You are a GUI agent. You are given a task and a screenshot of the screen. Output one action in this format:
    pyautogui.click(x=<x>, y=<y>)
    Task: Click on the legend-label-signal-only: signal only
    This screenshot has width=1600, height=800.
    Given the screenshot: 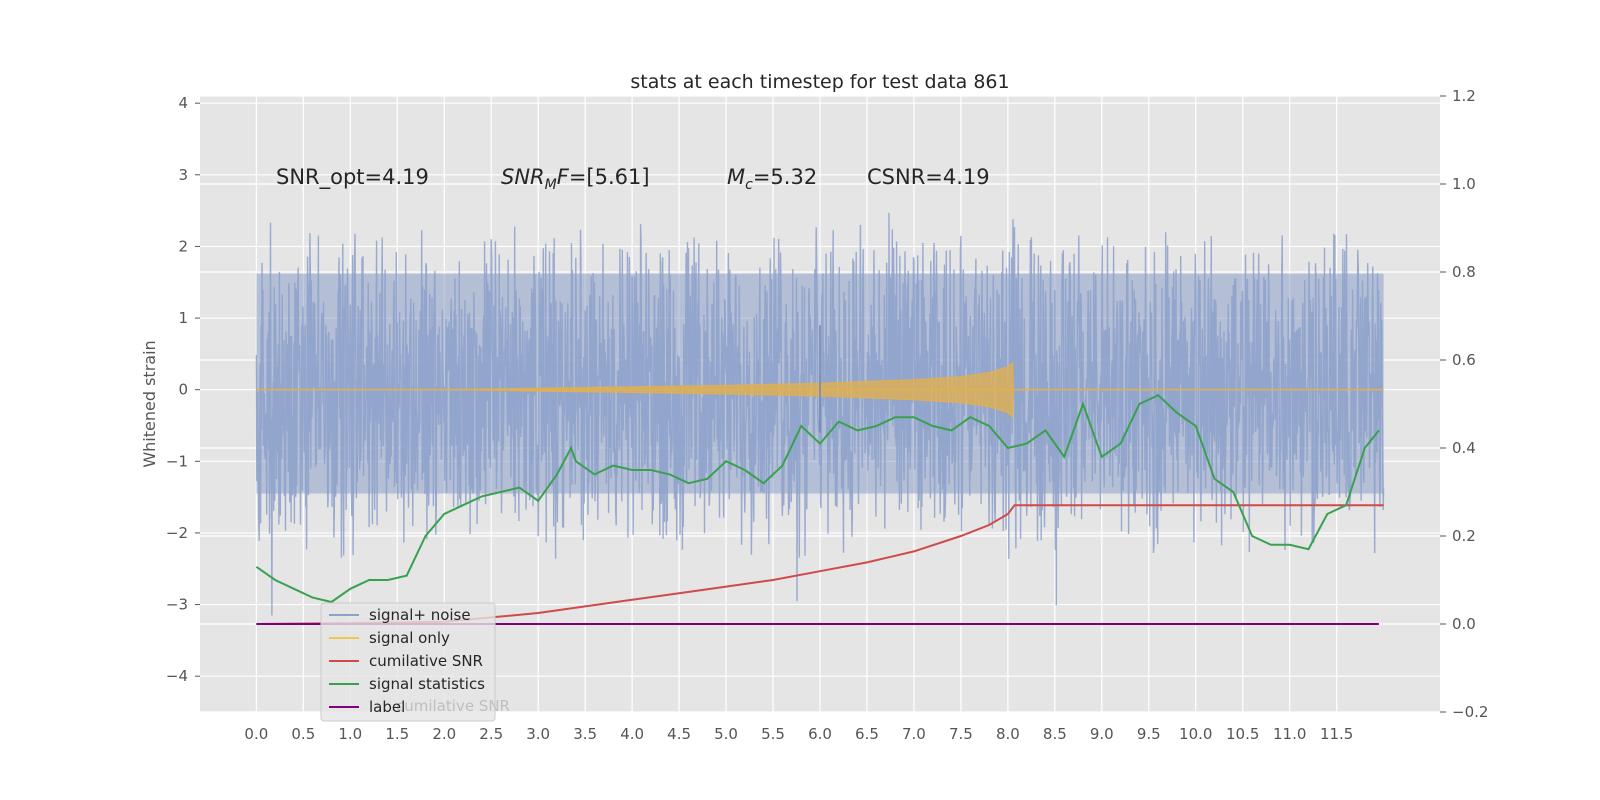 What is the action you would take?
    pyautogui.click(x=409, y=638)
    